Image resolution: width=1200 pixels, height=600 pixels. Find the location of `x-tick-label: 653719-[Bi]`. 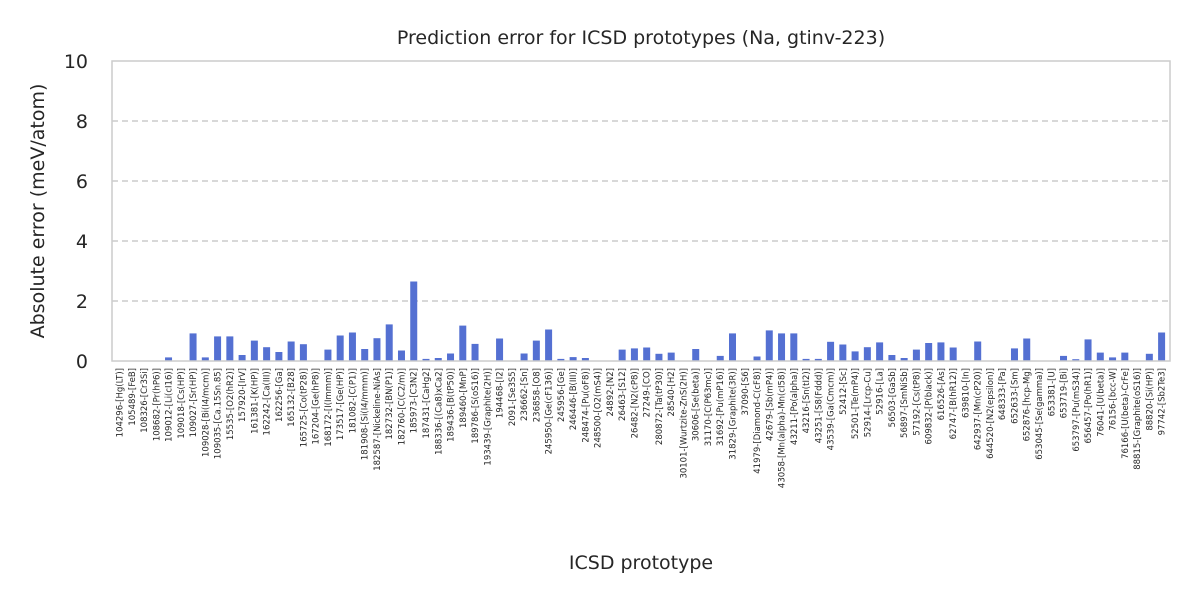

x-tick-label: 653719-[Bi] is located at coordinates (1065, 393).